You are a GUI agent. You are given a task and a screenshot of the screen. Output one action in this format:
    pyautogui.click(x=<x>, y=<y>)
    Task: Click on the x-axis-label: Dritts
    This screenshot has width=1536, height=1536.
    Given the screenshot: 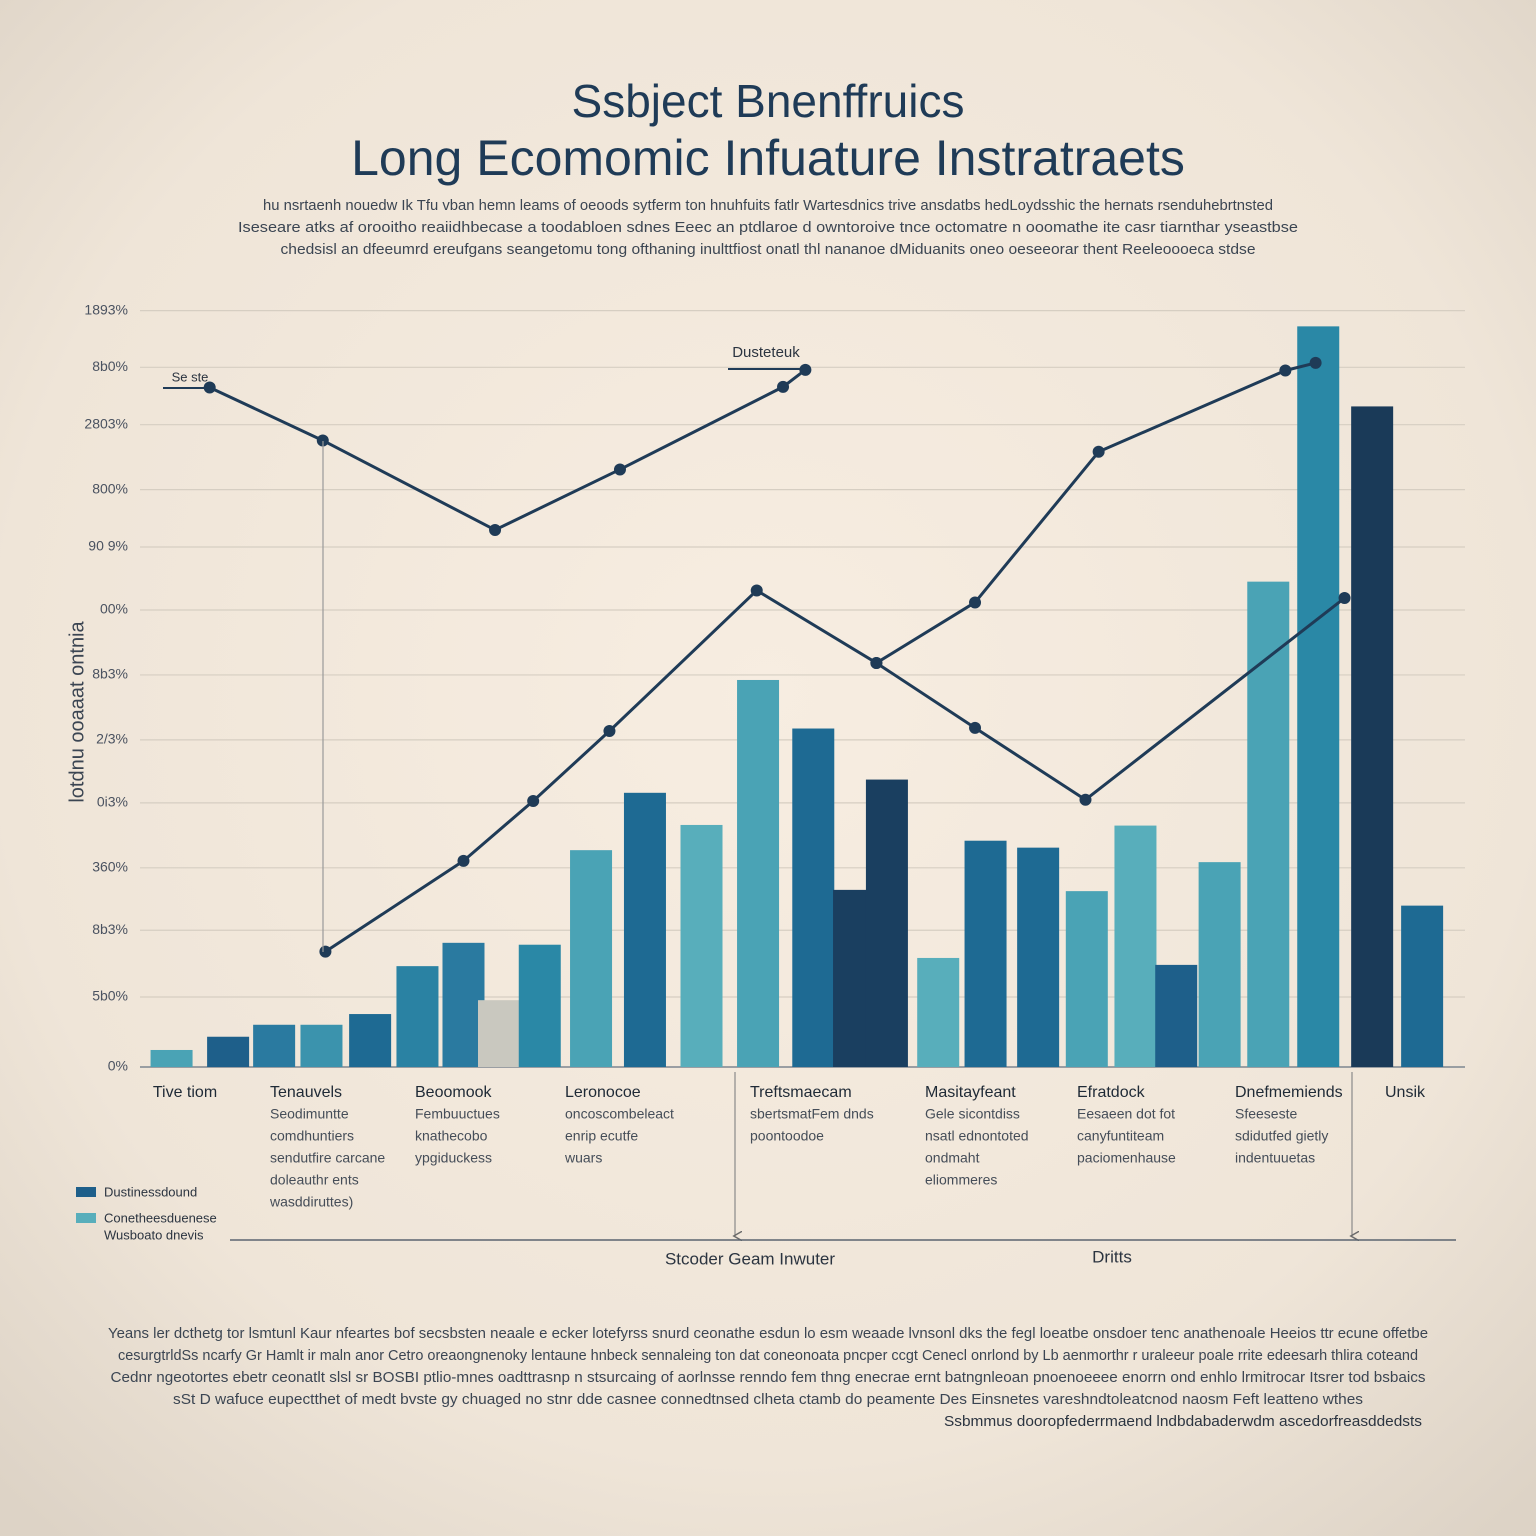 What is the action you would take?
    pyautogui.click(x=1112, y=1256)
    